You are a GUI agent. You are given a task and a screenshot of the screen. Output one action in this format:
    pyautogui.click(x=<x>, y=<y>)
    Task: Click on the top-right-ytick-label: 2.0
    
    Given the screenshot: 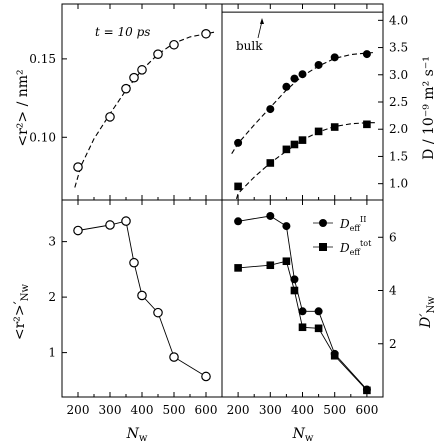 What is the action you would take?
    pyautogui.click(x=398, y=129)
    